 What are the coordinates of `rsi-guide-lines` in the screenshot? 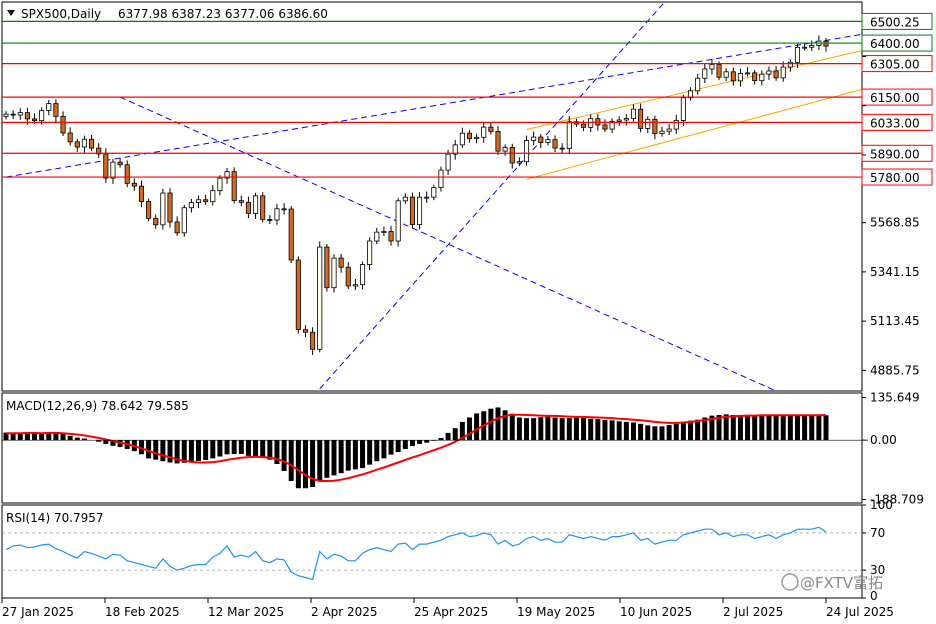 It's located at (432, 551).